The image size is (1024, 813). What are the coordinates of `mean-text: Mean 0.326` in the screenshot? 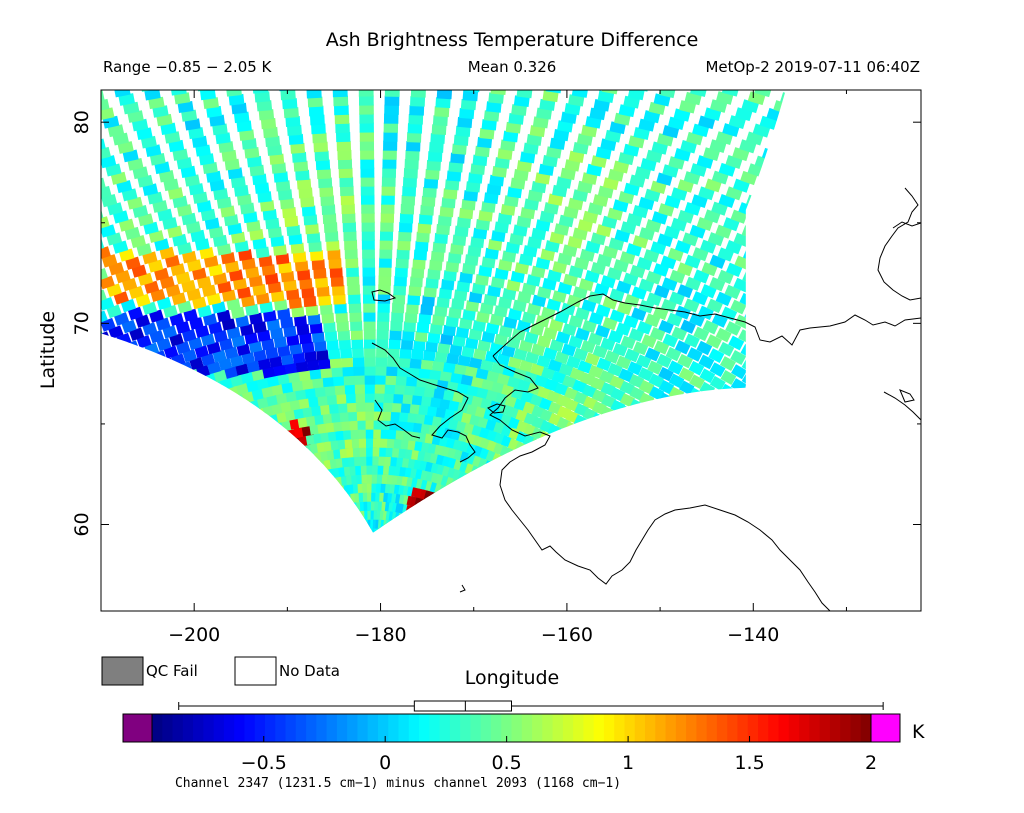 It's located at (512, 67).